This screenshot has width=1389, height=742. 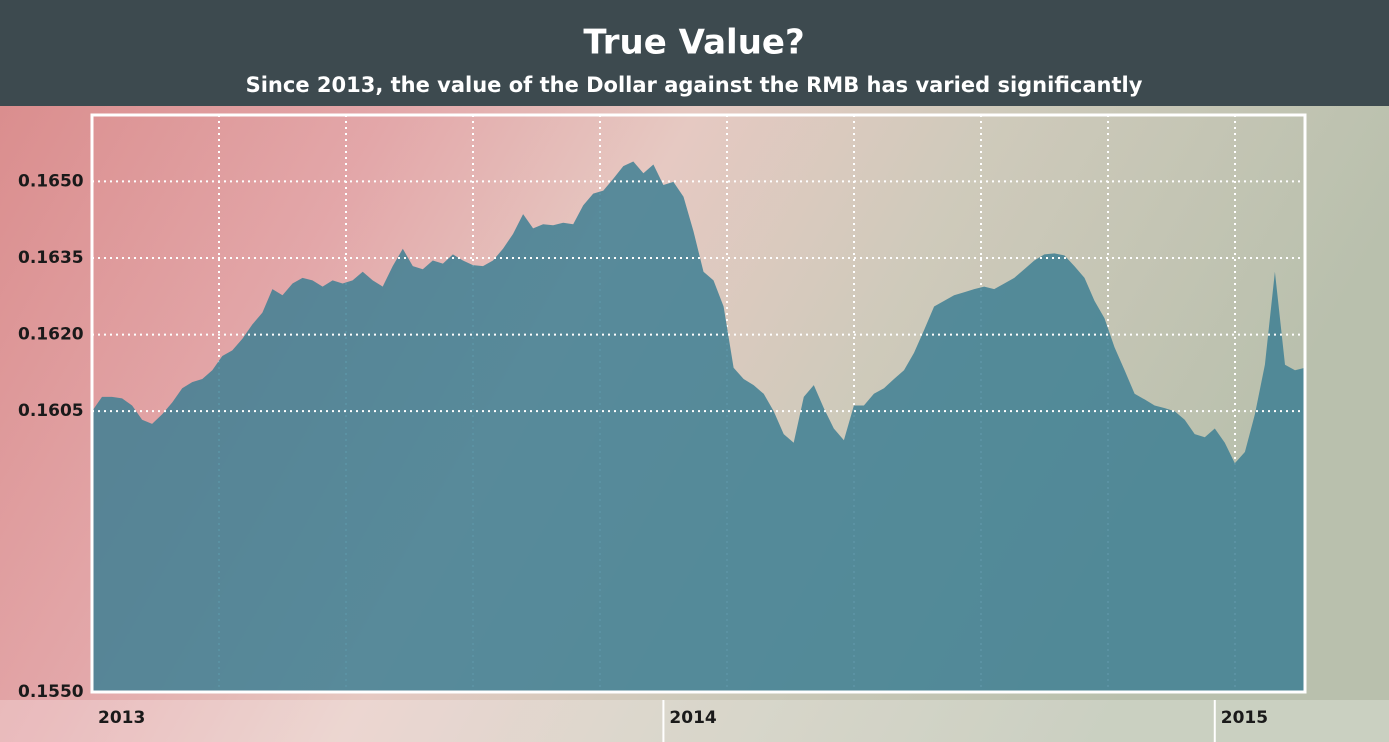 I want to click on x-tick-label: 2014, so click(x=692, y=718).